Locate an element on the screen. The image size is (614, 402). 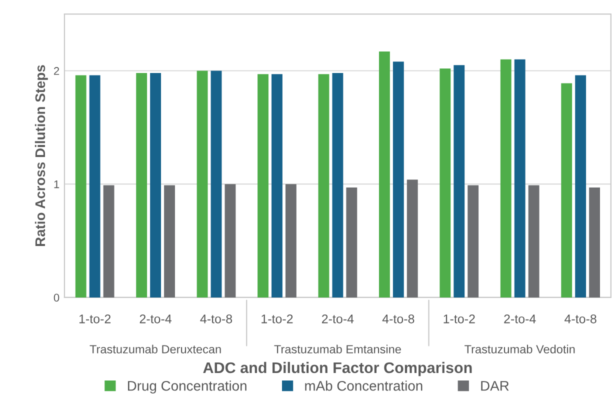
x-axis-title: ADC and Dilution Factor Comparison is located at coordinates (337, 369).